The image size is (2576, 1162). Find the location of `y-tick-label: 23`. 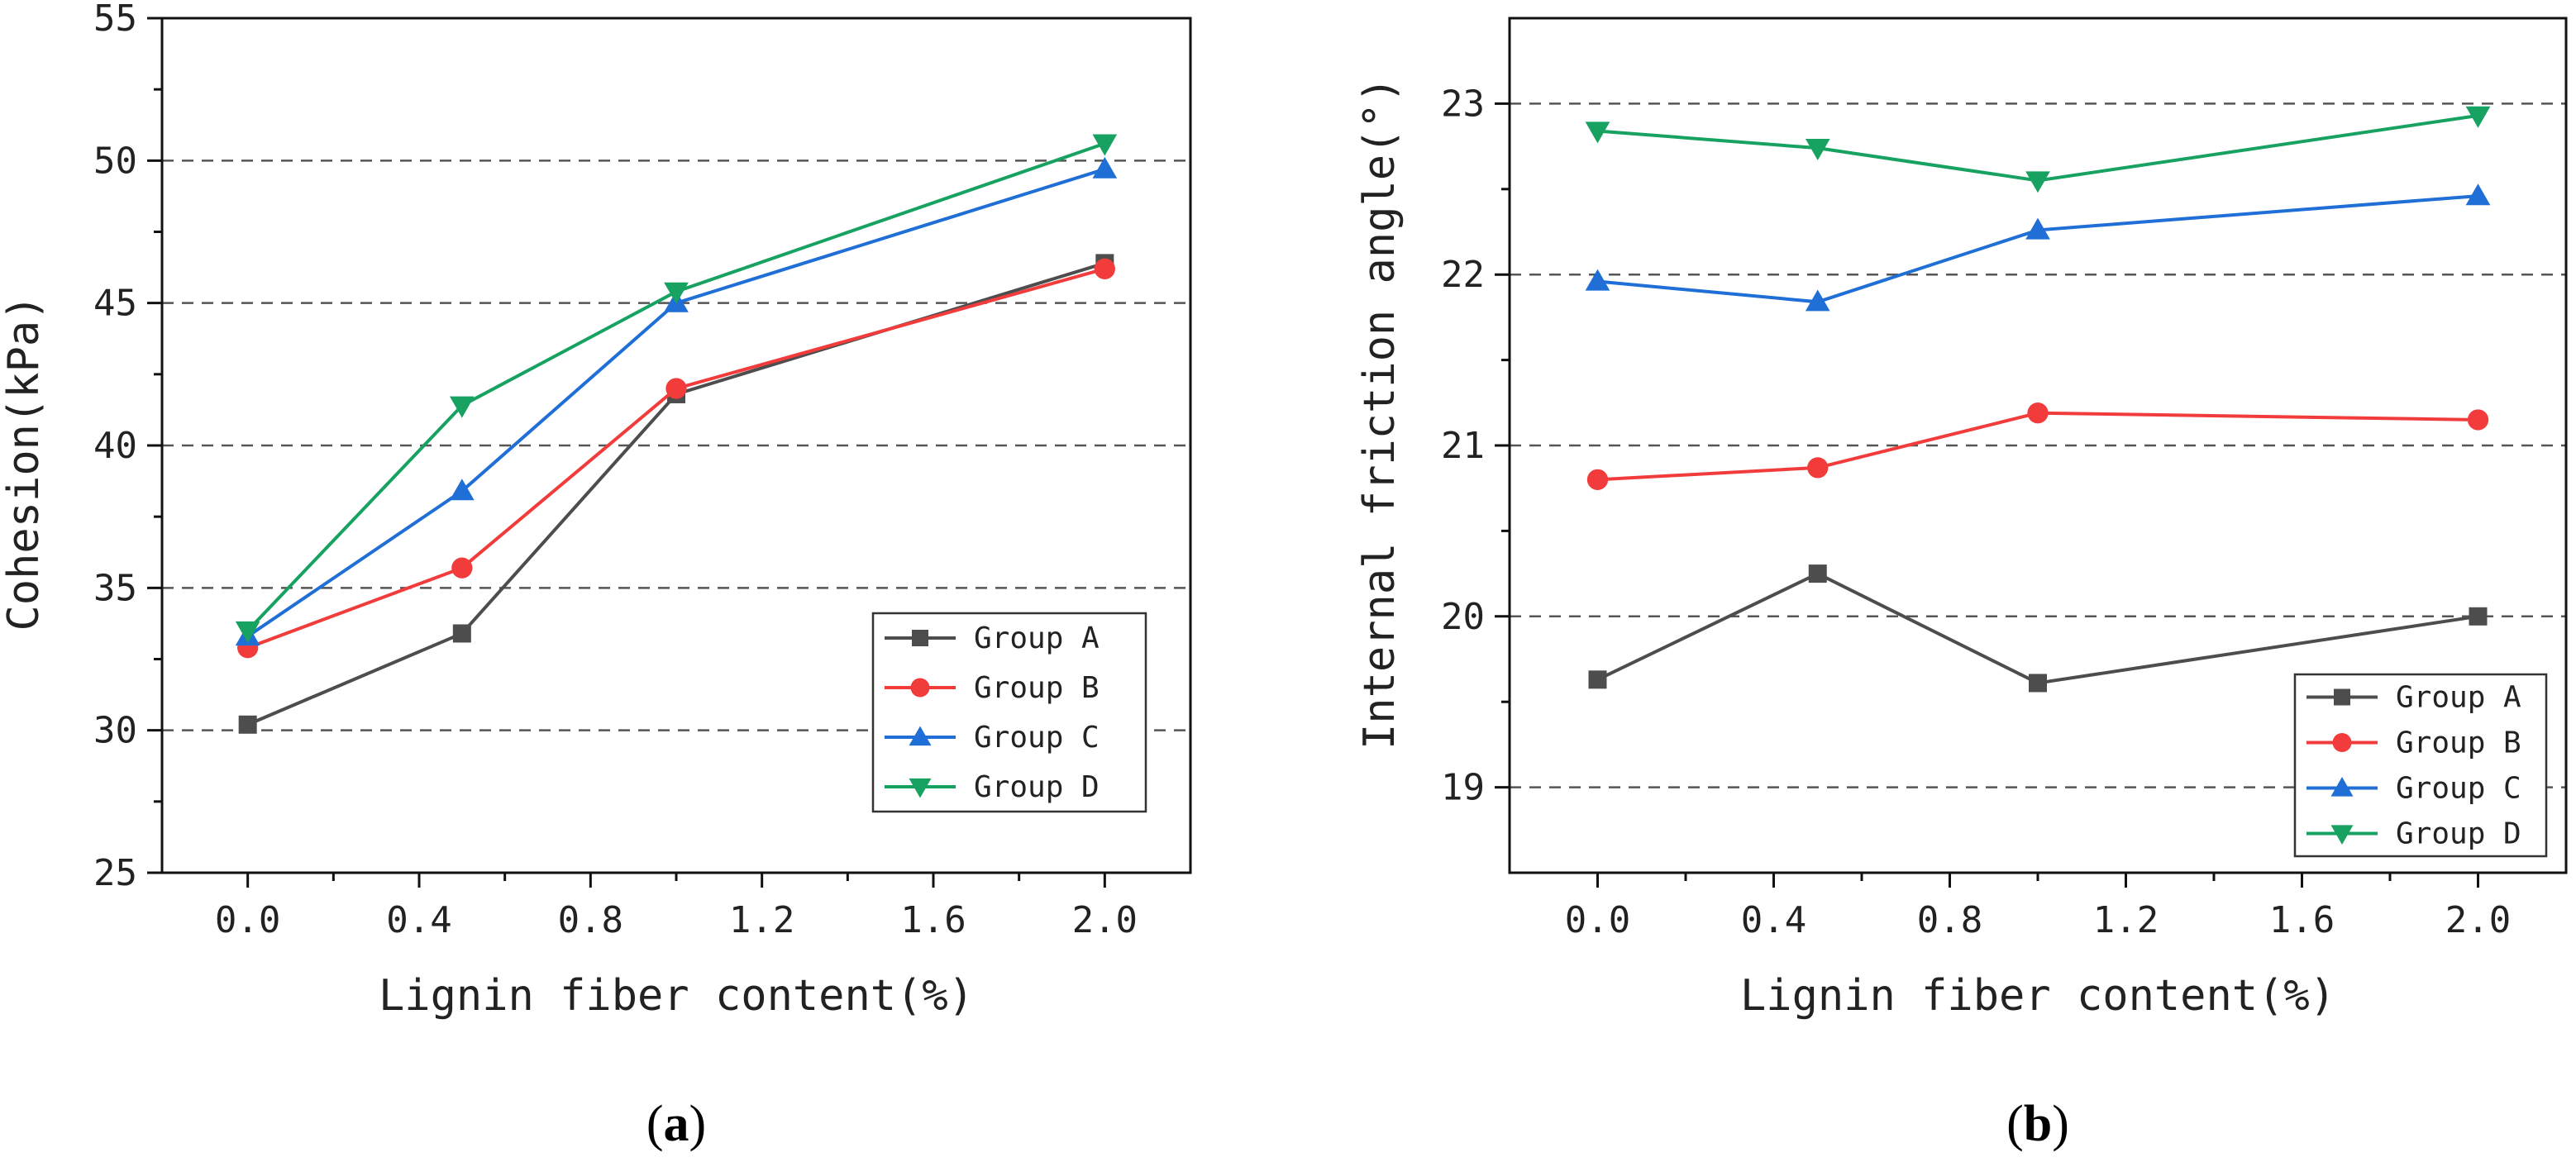

y-tick-label: 23 is located at coordinates (1463, 104).